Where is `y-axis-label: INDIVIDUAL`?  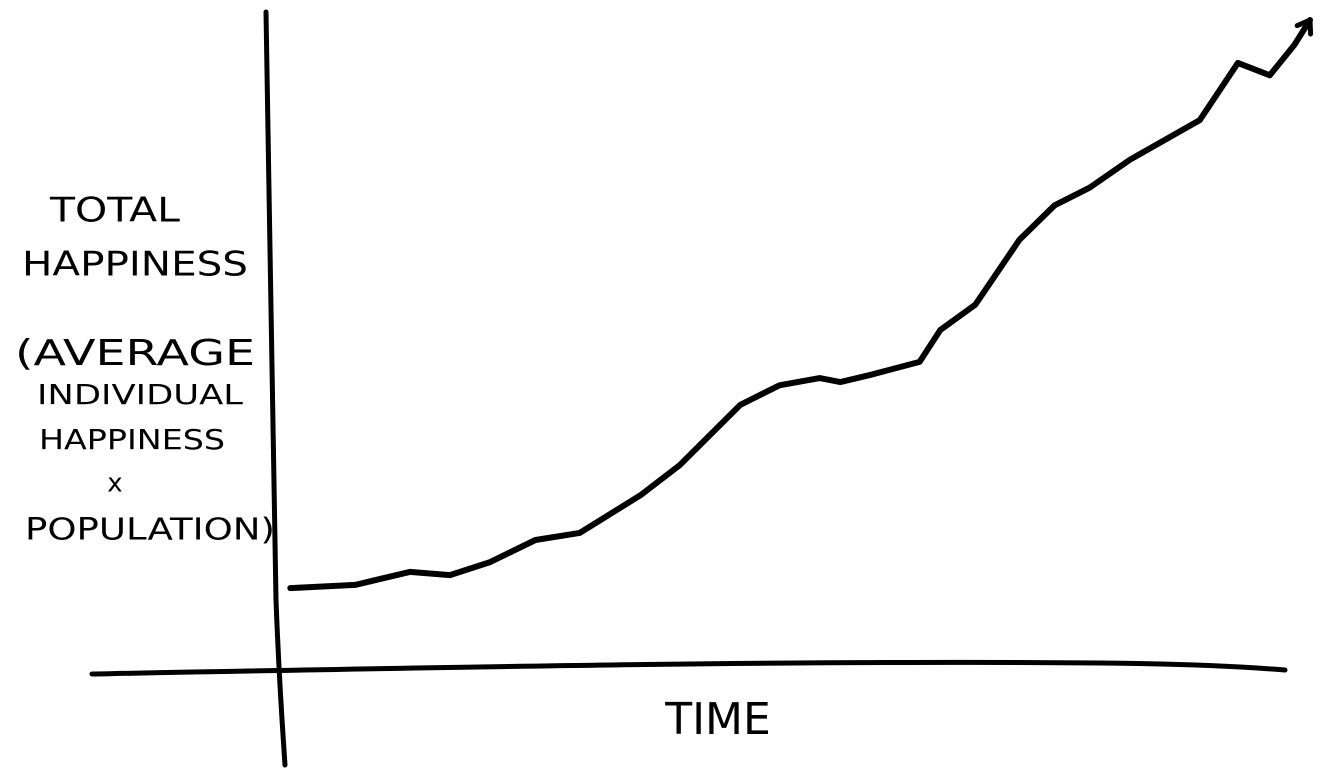 y-axis-label: INDIVIDUAL is located at coordinates (140, 394).